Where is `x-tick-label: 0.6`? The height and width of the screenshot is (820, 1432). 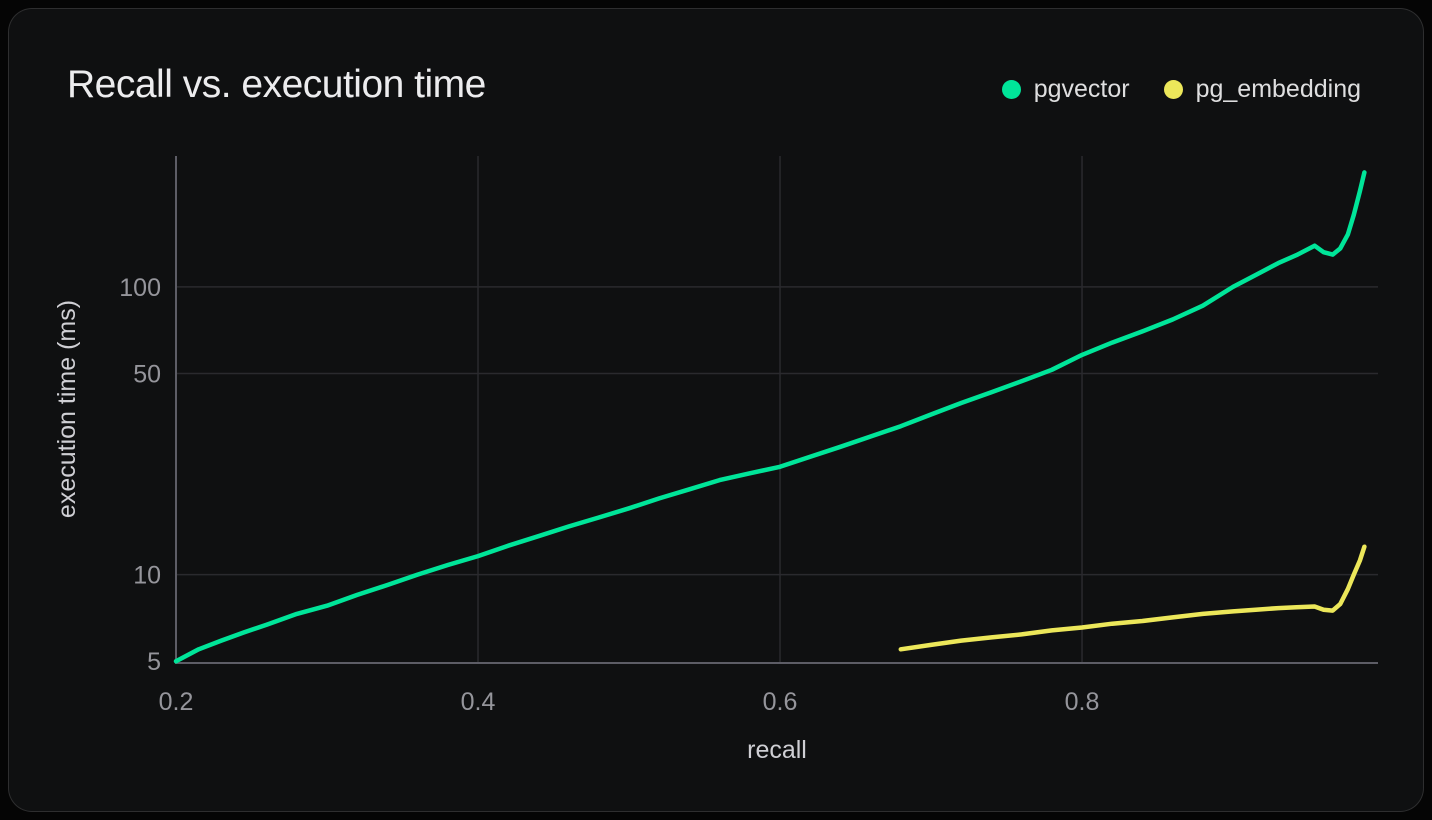
x-tick-label: 0.6 is located at coordinates (780, 702).